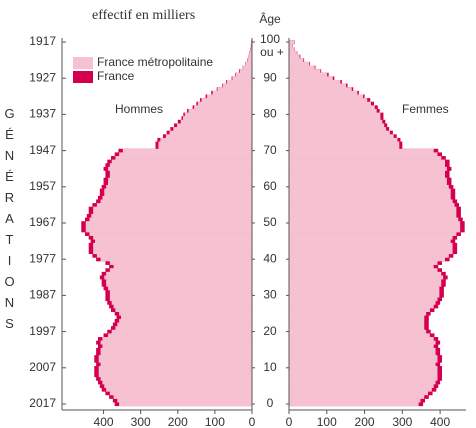  What do you see at coordinates (83, 77) in the screenshot?
I see `legend-swatch` at bounding box center [83, 77].